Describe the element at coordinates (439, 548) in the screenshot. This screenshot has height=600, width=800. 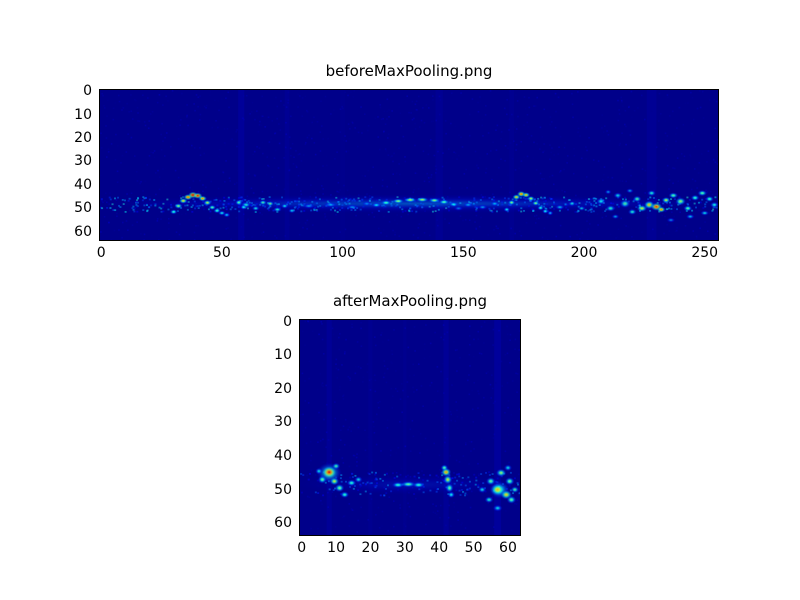
I see `x-tick-label: 40` at that location.